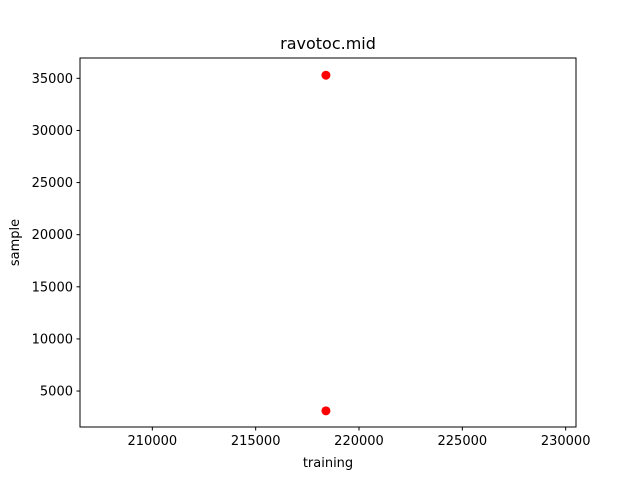 Image resolution: width=640 pixels, height=480 pixels. Describe the element at coordinates (52, 79) in the screenshot. I see `y-tick-label: 35000` at that location.